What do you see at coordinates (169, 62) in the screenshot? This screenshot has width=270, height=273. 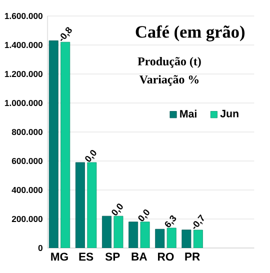 I see `text: Produção (t)` at bounding box center [169, 62].